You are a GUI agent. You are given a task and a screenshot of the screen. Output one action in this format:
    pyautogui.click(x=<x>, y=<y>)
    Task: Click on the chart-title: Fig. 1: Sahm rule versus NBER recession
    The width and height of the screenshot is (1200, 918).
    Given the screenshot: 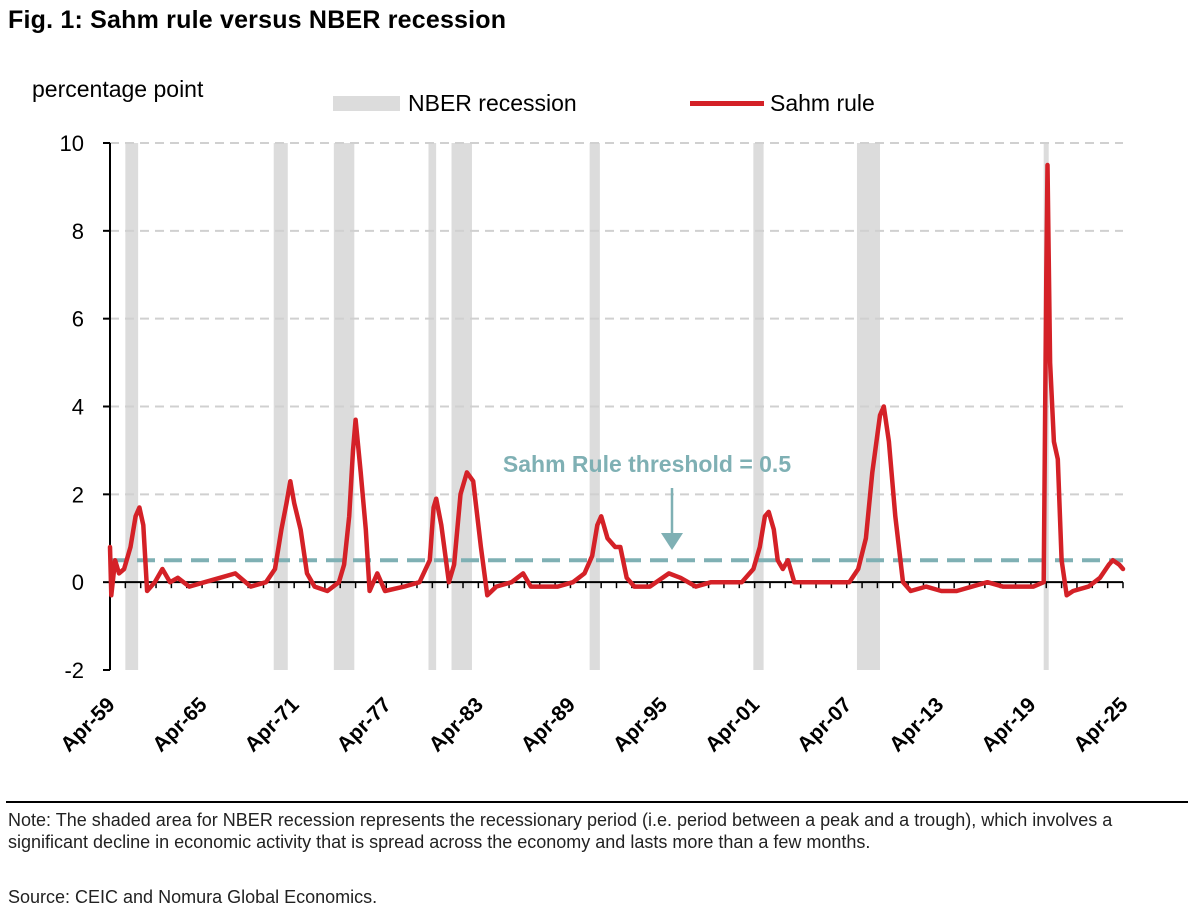 What is the action you would take?
    pyautogui.click(x=257, y=20)
    